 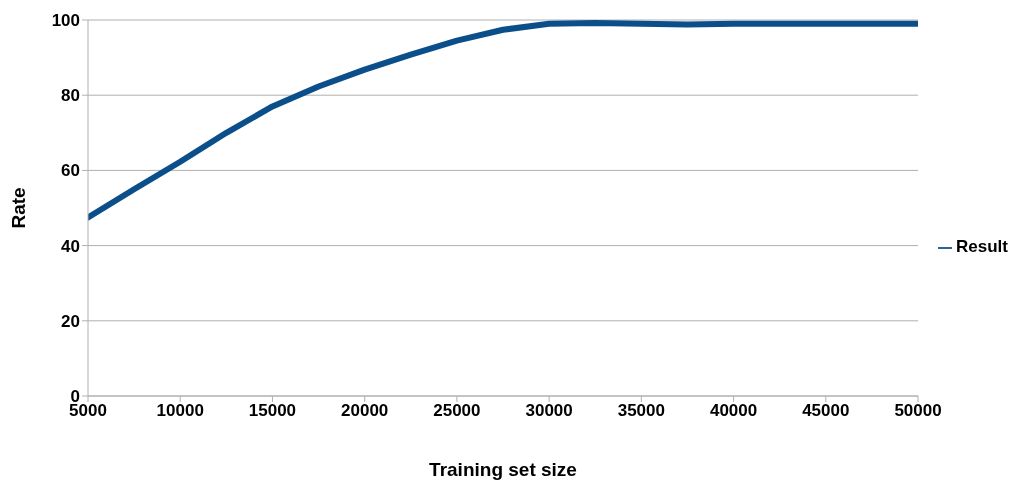 I want to click on y-tick-label: 100, so click(x=65, y=21).